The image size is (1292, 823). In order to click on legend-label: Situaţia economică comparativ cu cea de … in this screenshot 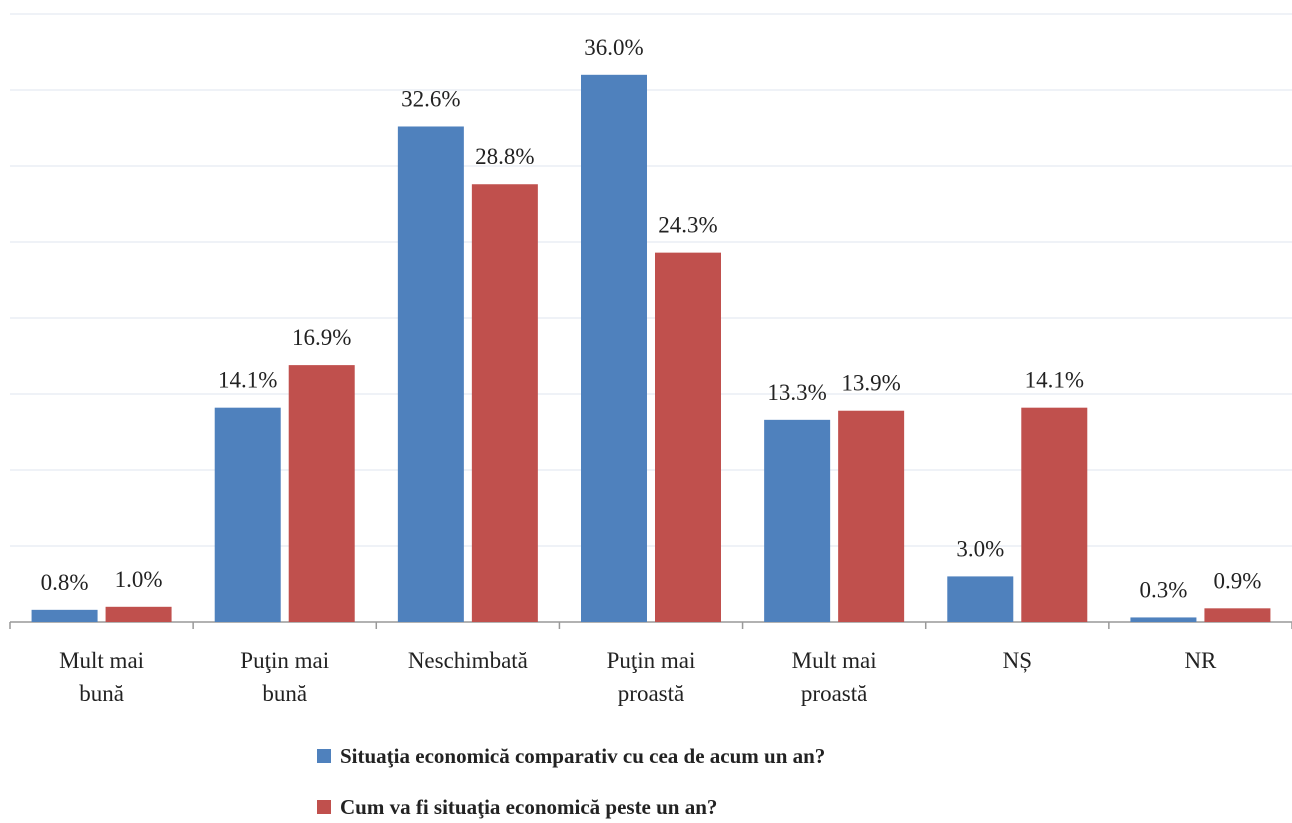, I will do `click(582, 756)`.